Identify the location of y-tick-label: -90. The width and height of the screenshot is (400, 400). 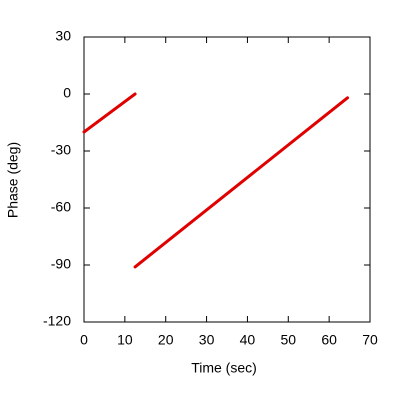
(61, 264).